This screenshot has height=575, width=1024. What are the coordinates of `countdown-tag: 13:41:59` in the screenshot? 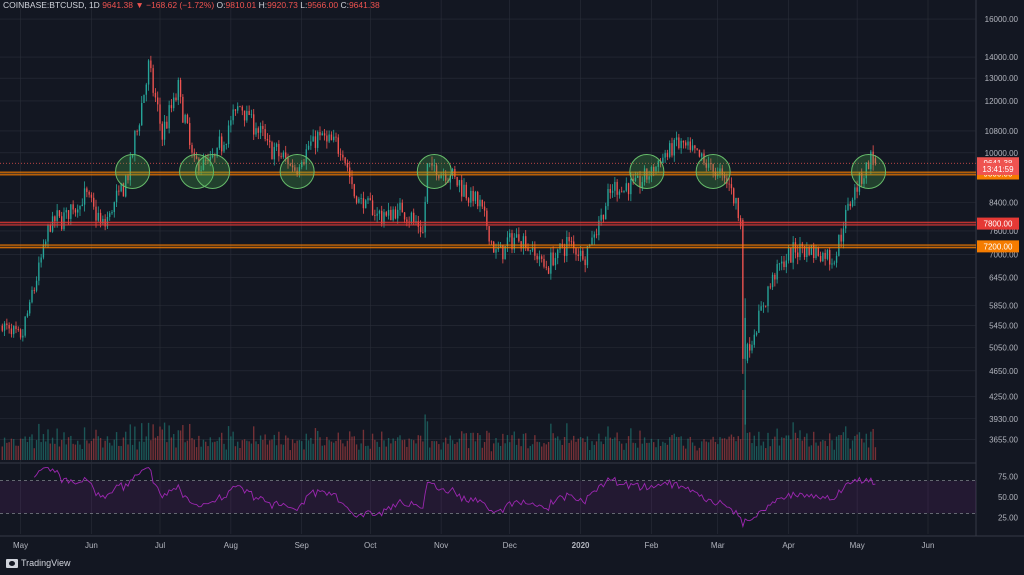 It's located at (998, 169).